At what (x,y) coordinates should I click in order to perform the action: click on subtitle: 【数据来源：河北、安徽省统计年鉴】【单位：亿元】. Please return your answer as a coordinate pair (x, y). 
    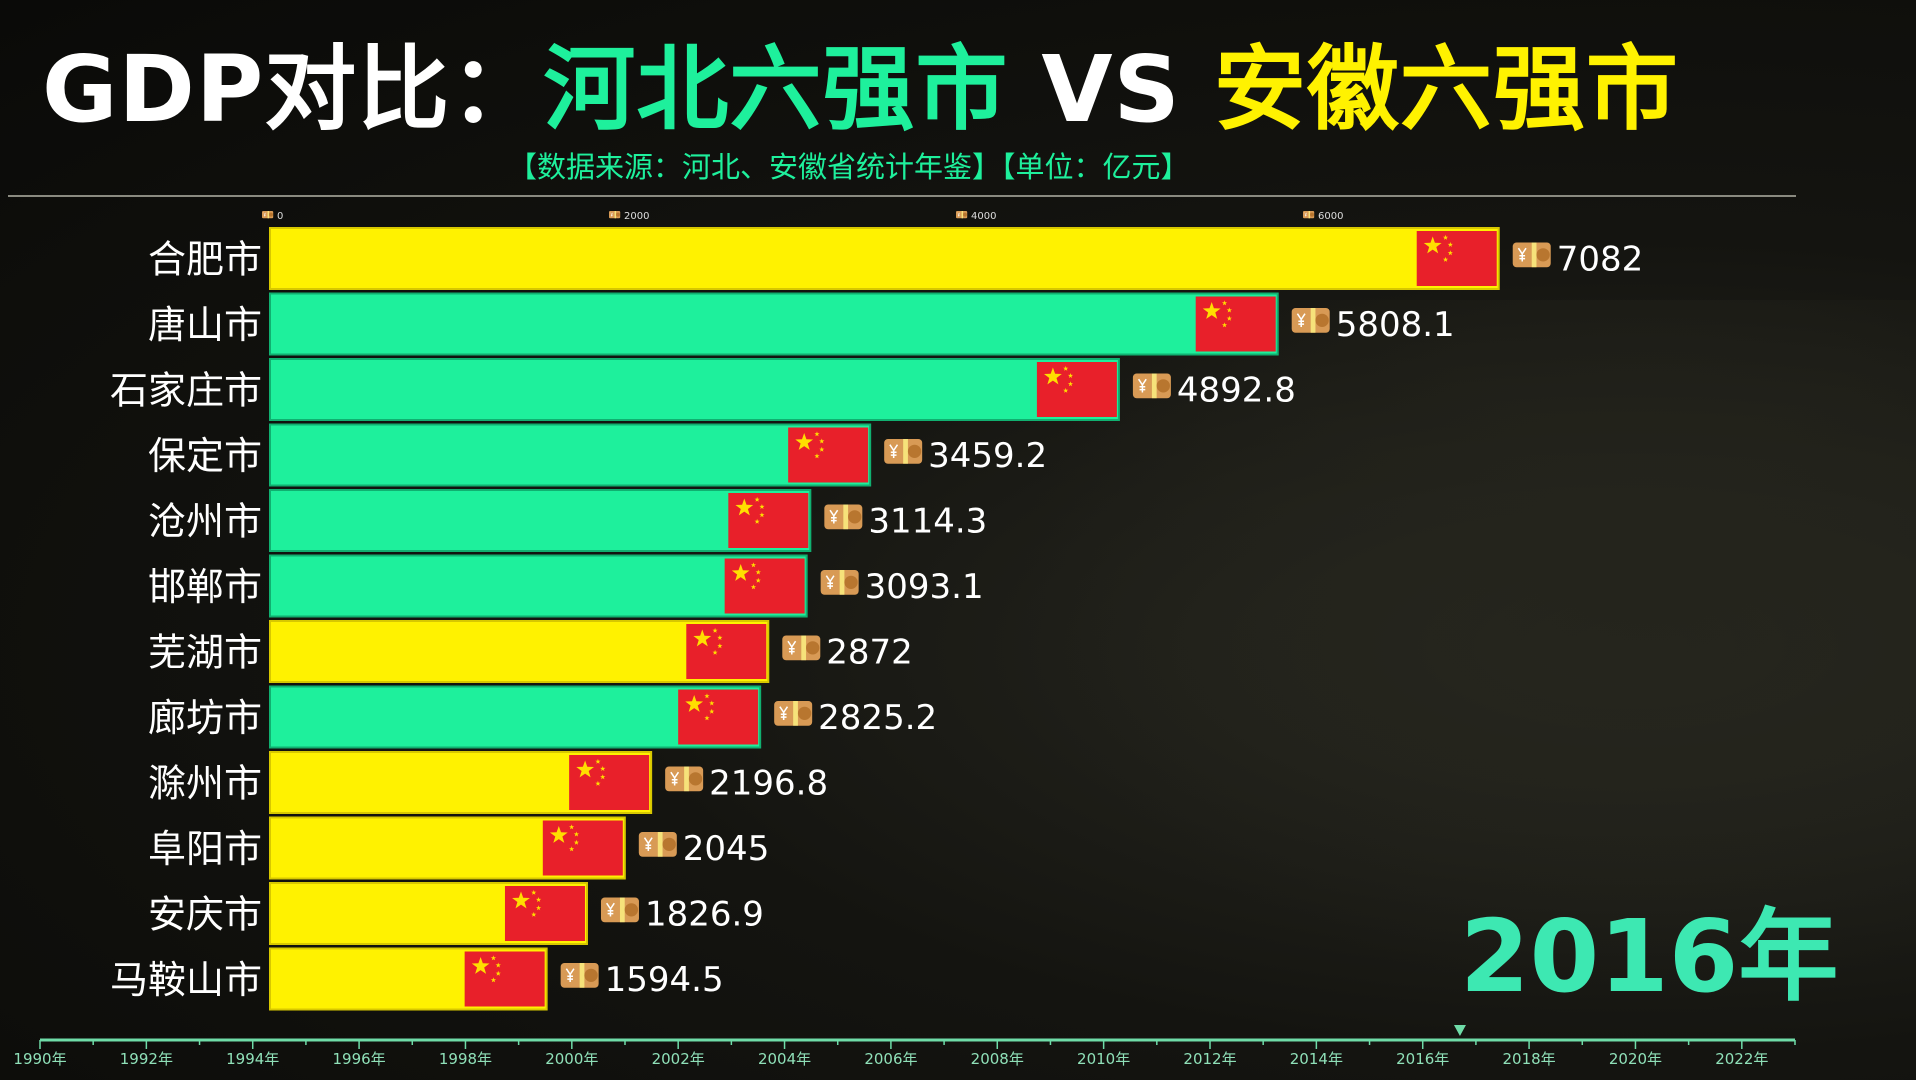
    Looking at the image, I should click on (849, 167).